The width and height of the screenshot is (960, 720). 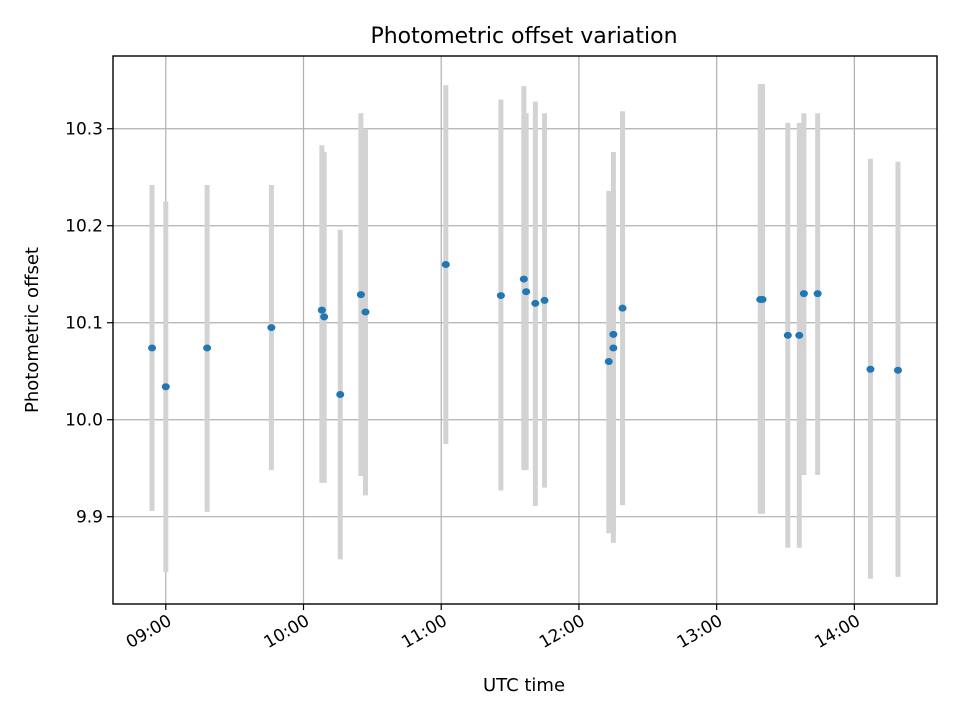 What do you see at coordinates (84, 421) in the screenshot?
I see `y-tick-label: 10.0` at bounding box center [84, 421].